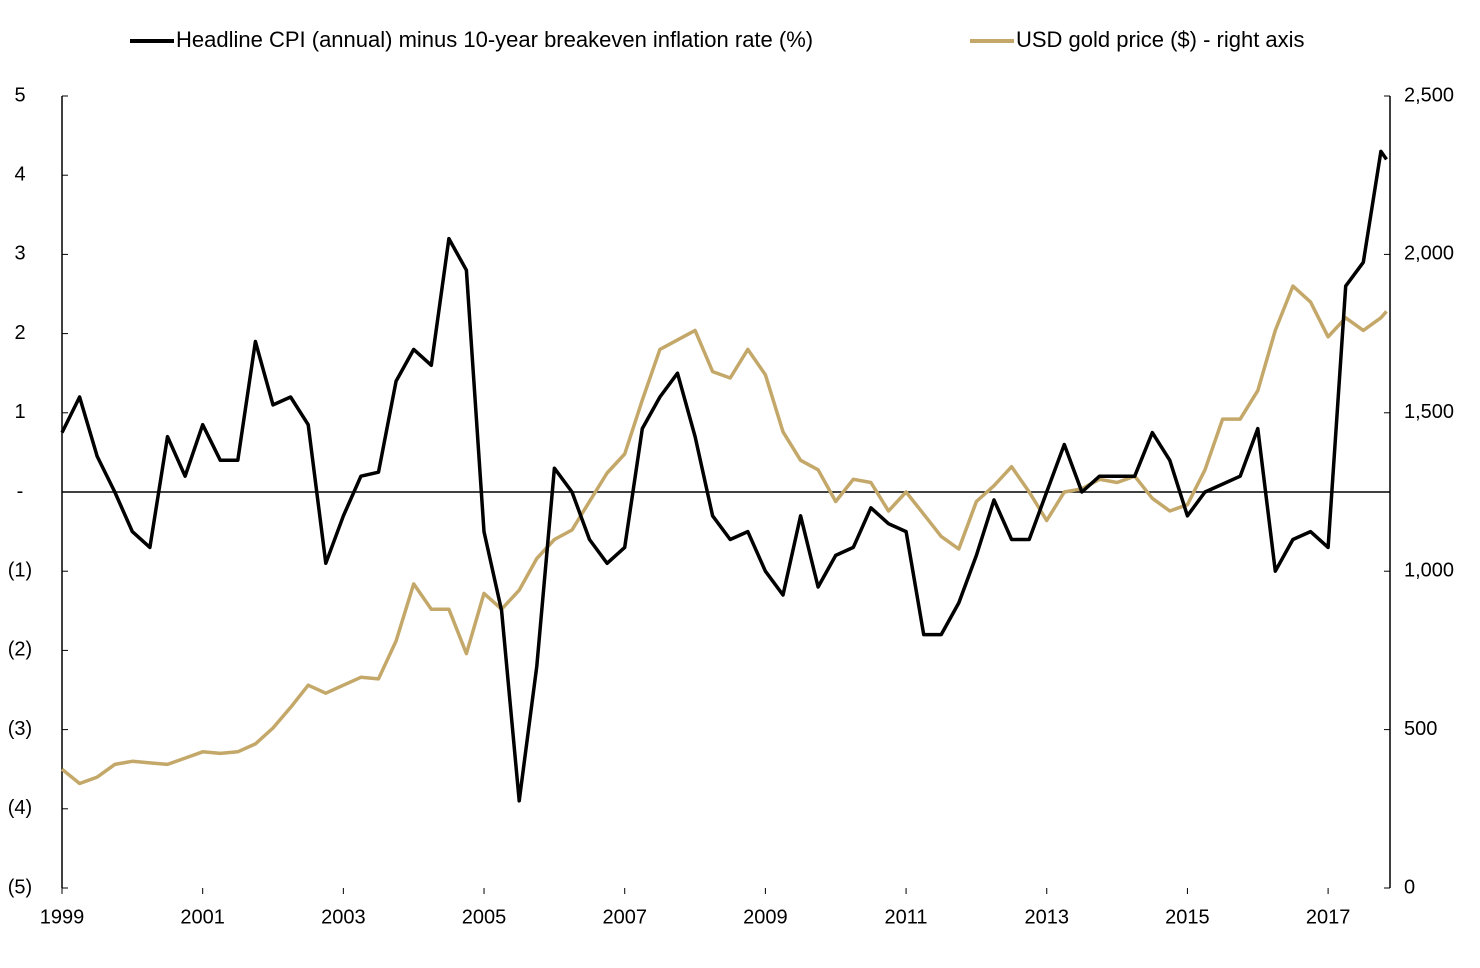  Describe the element at coordinates (20, 650) in the screenshot. I see `y-tick-label: (2)` at that location.